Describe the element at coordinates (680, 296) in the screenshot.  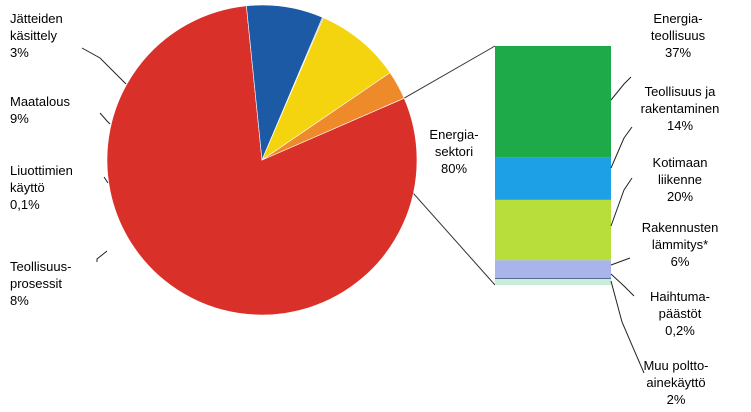
I see `bar-label-haihtumapaastot-line: Haihtuma-` at that location.